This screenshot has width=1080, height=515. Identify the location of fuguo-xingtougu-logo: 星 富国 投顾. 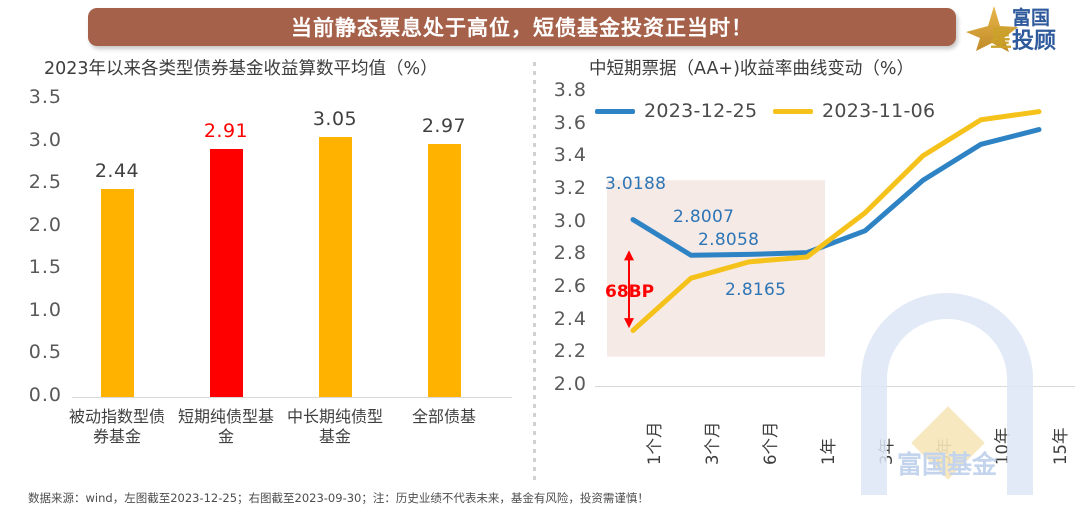
(1016, 28).